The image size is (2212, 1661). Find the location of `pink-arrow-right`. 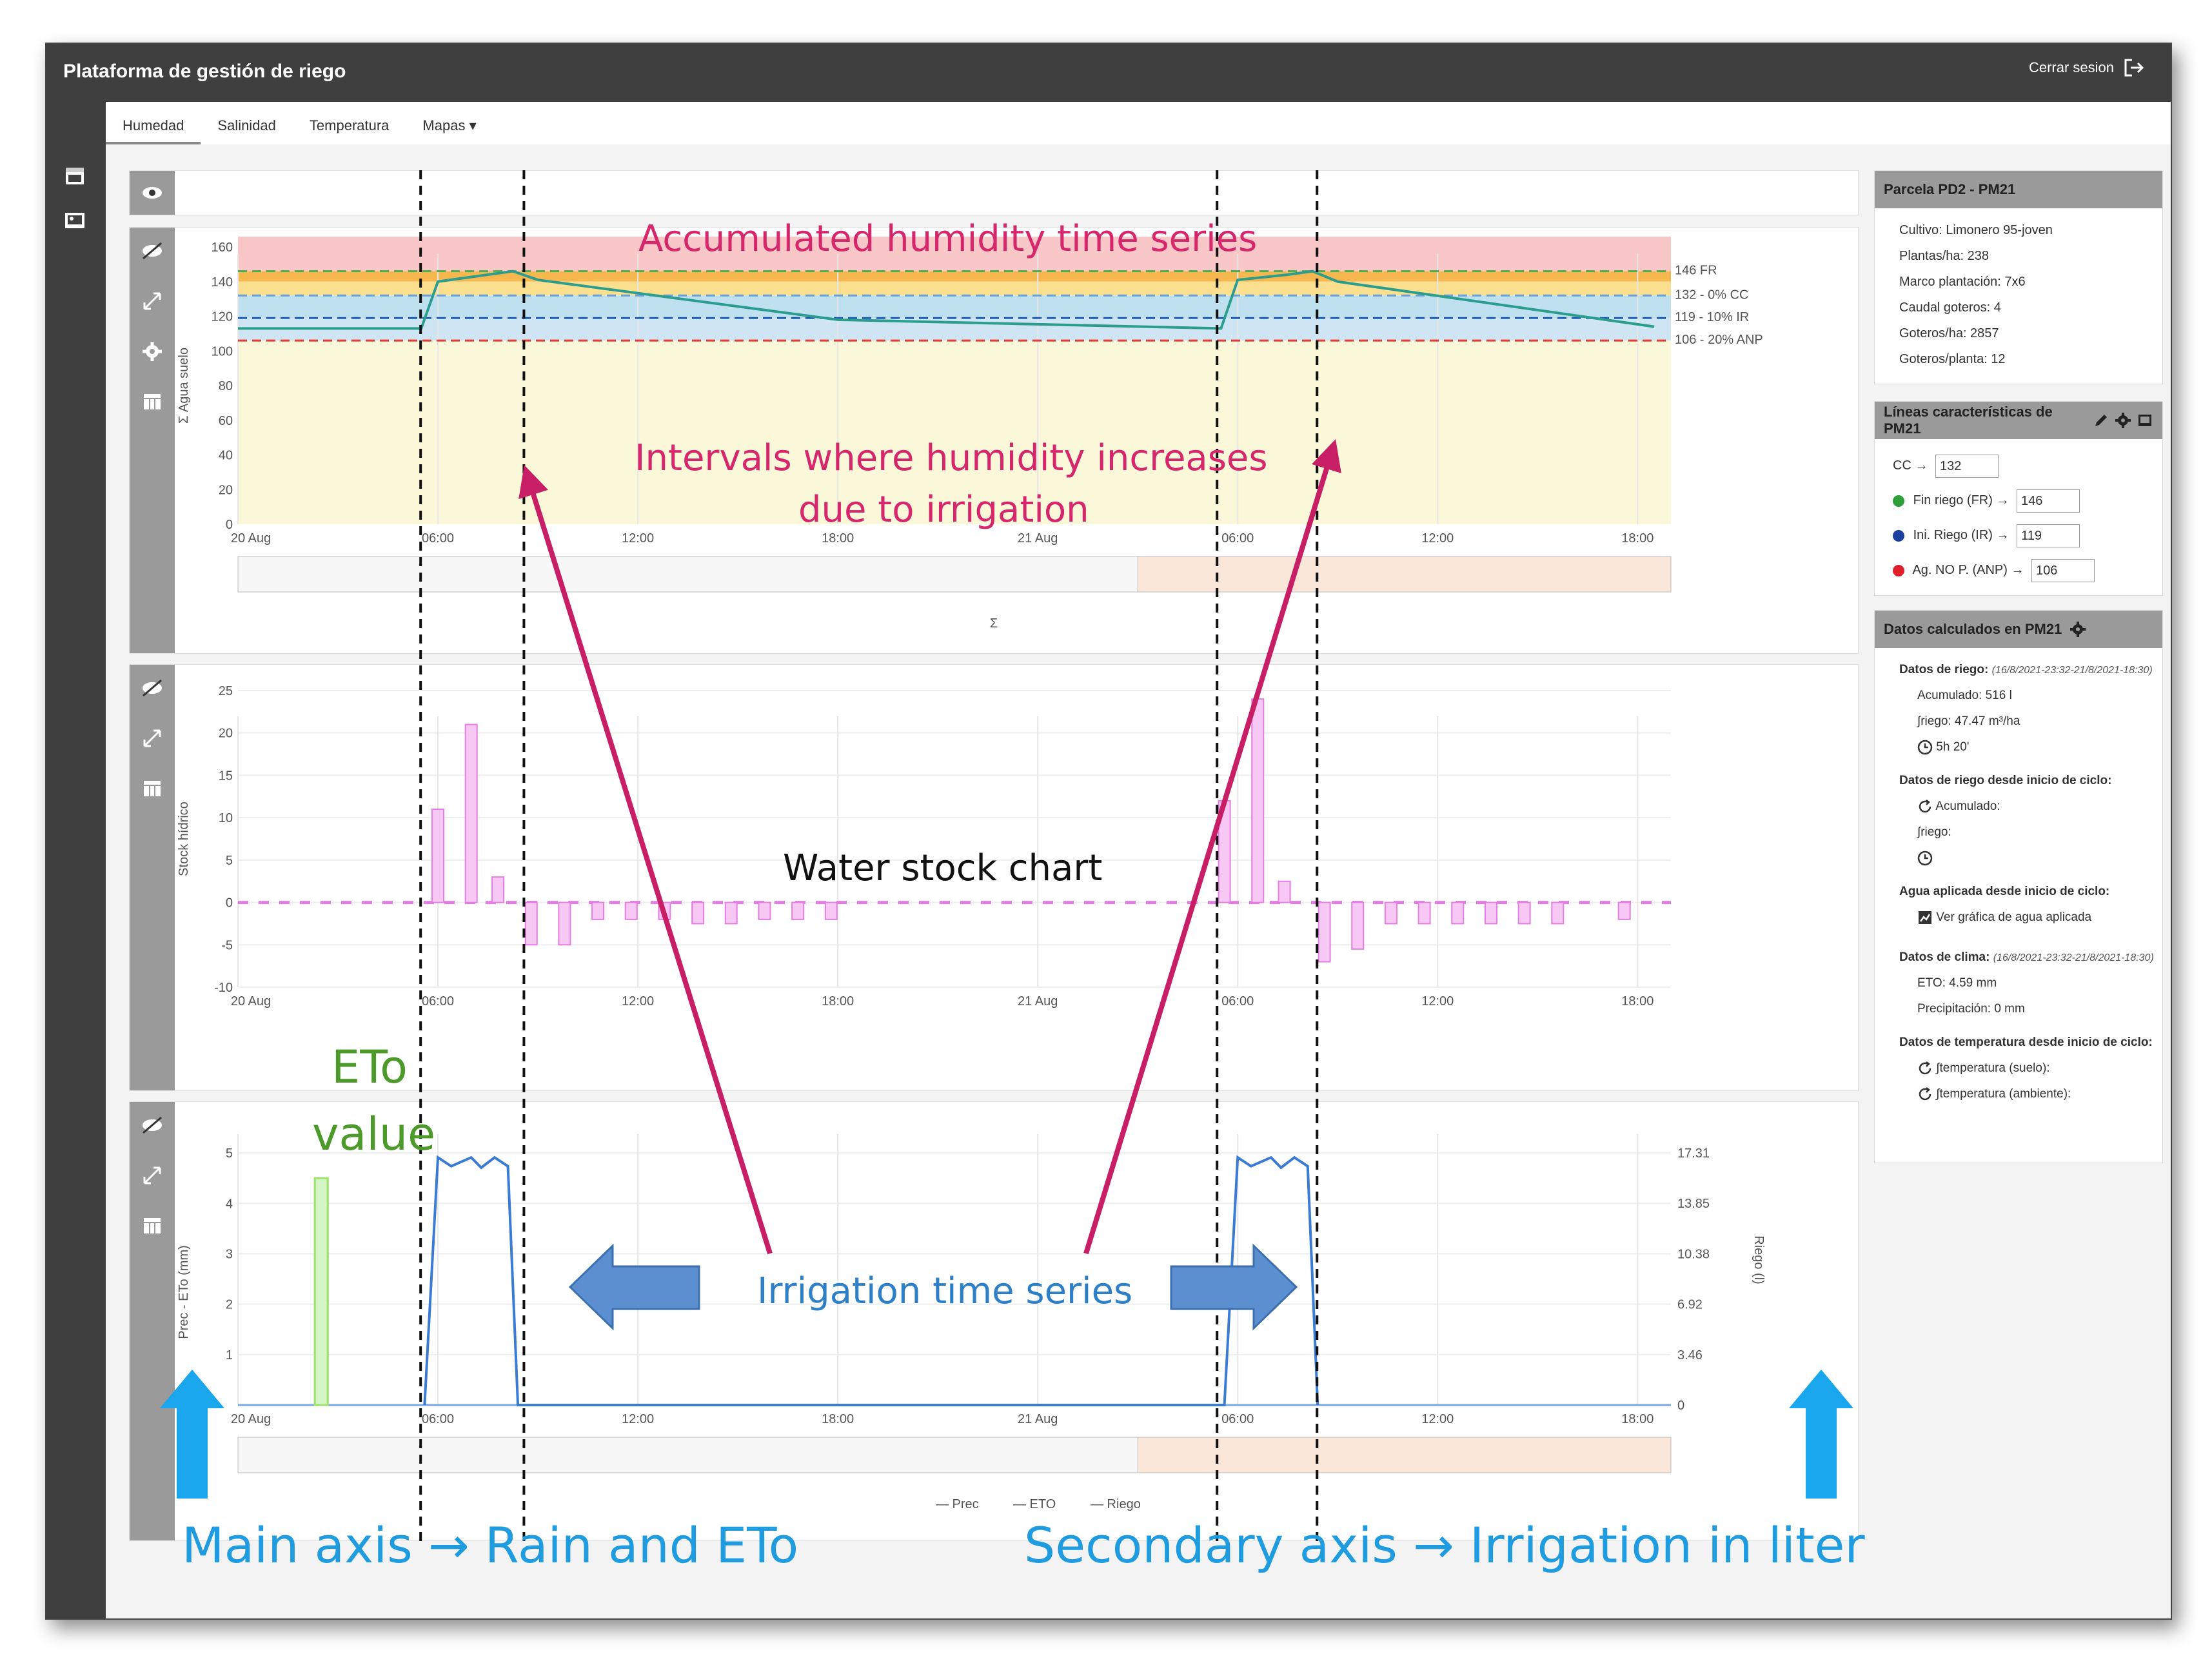

pink-arrow-right is located at coordinates (1212, 847).